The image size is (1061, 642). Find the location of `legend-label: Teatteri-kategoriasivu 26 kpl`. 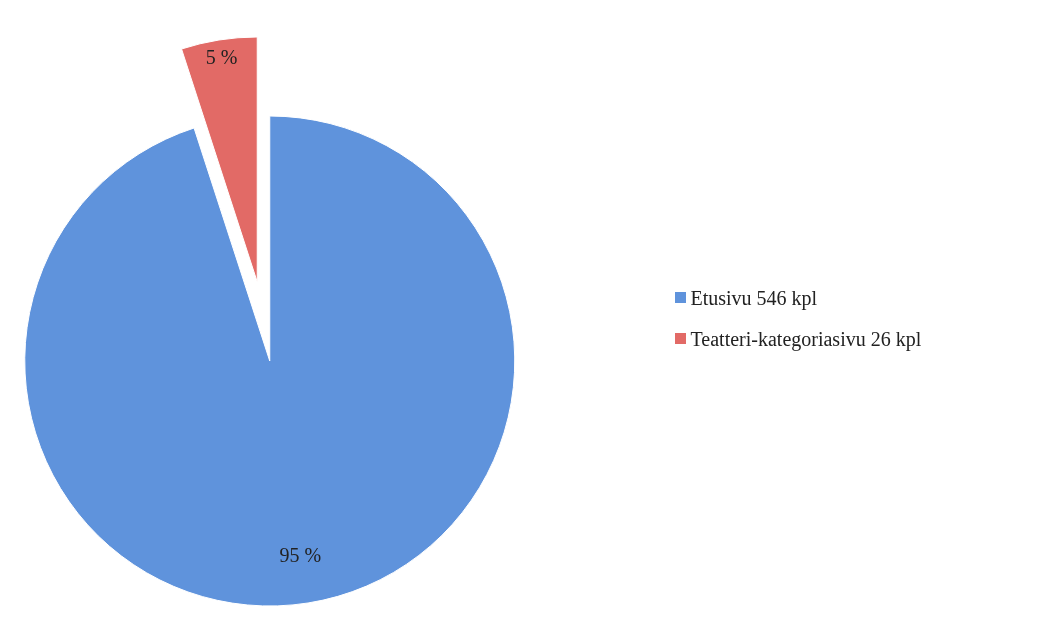

legend-label: Teatteri-kategoriasivu 26 kpl is located at coordinates (806, 339).